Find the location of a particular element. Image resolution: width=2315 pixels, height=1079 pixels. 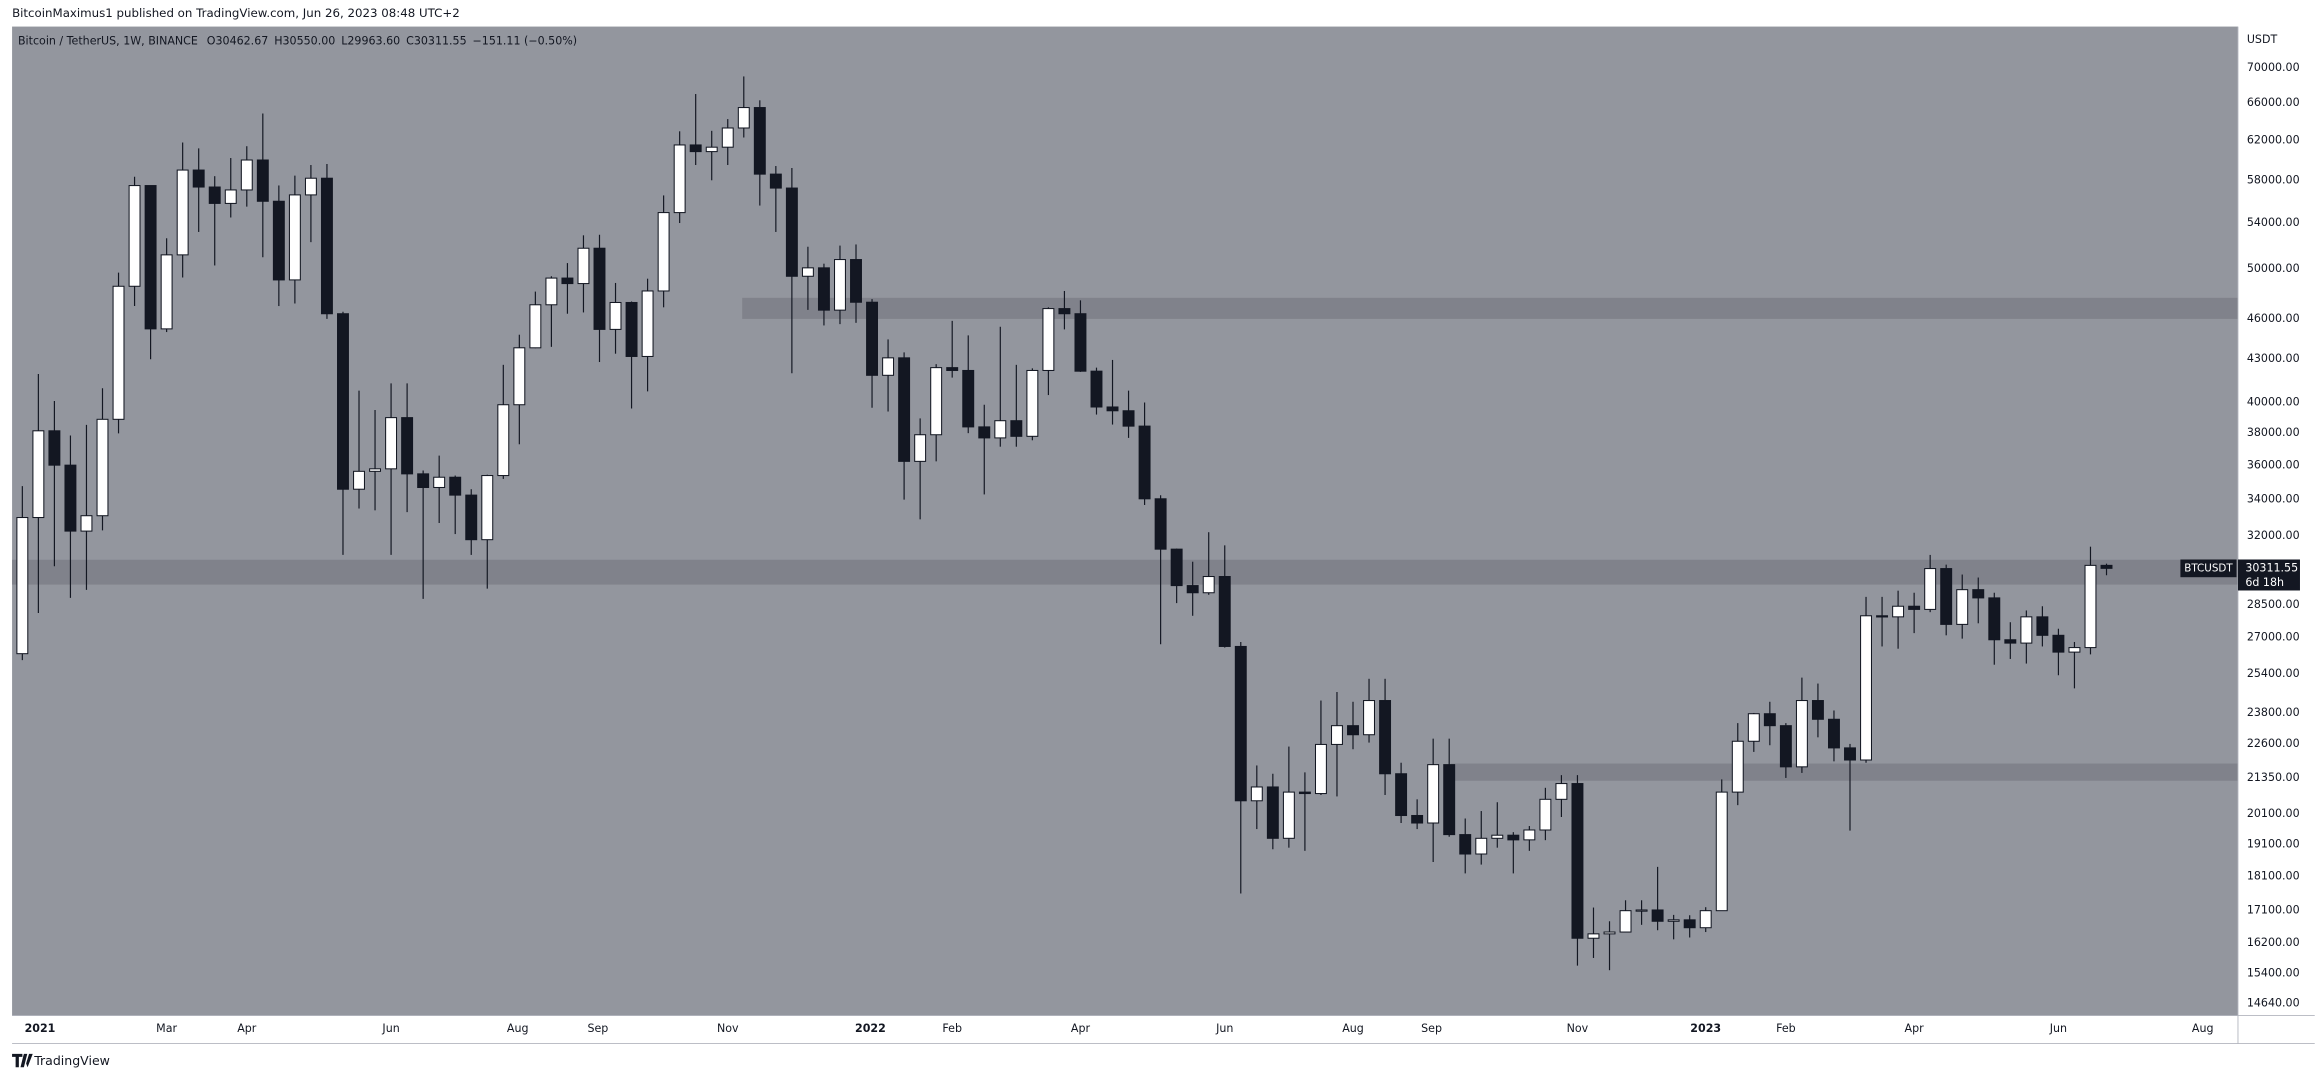

x-tick-label: 2021 is located at coordinates (40, 1028).